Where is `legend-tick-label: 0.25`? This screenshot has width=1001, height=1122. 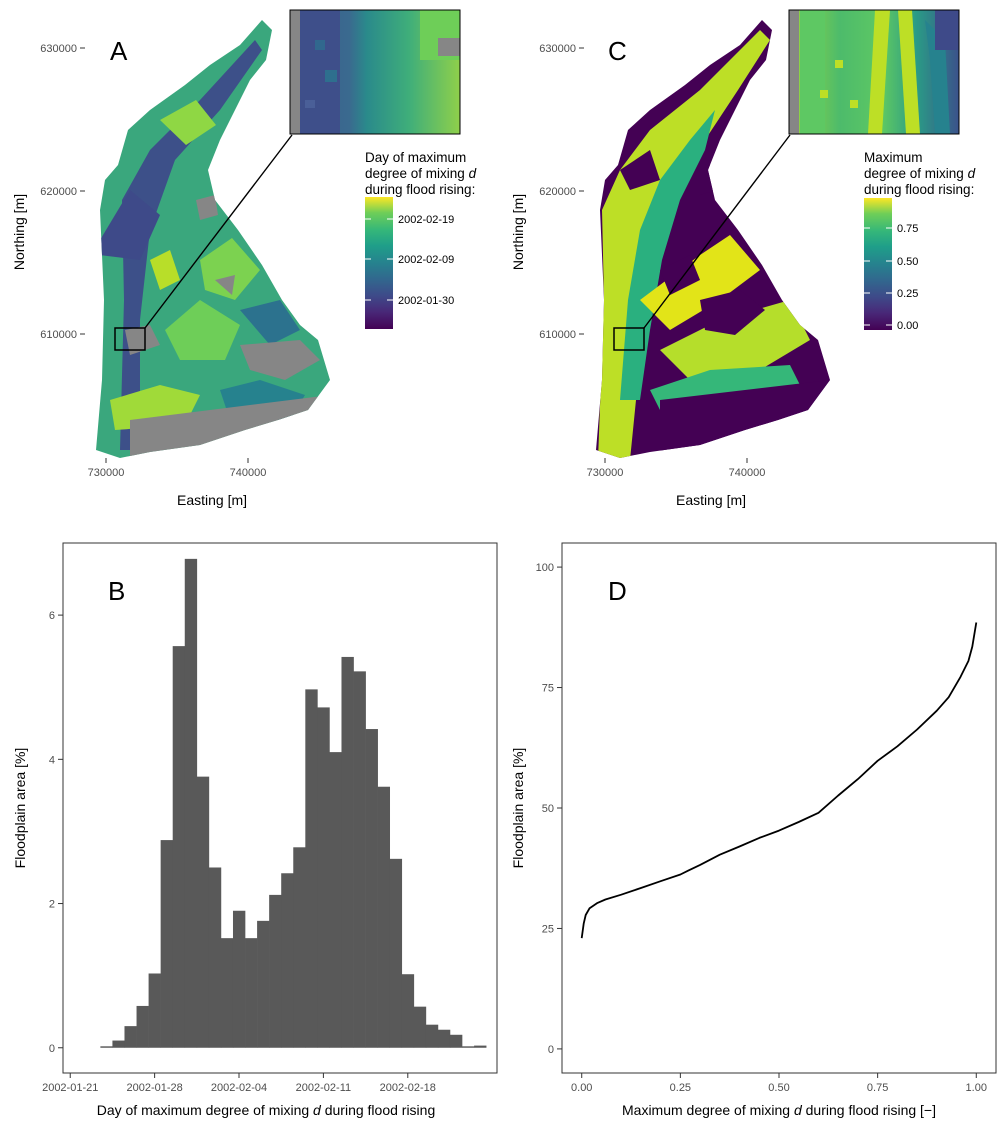 legend-tick-label: 0.25 is located at coordinates (907, 294).